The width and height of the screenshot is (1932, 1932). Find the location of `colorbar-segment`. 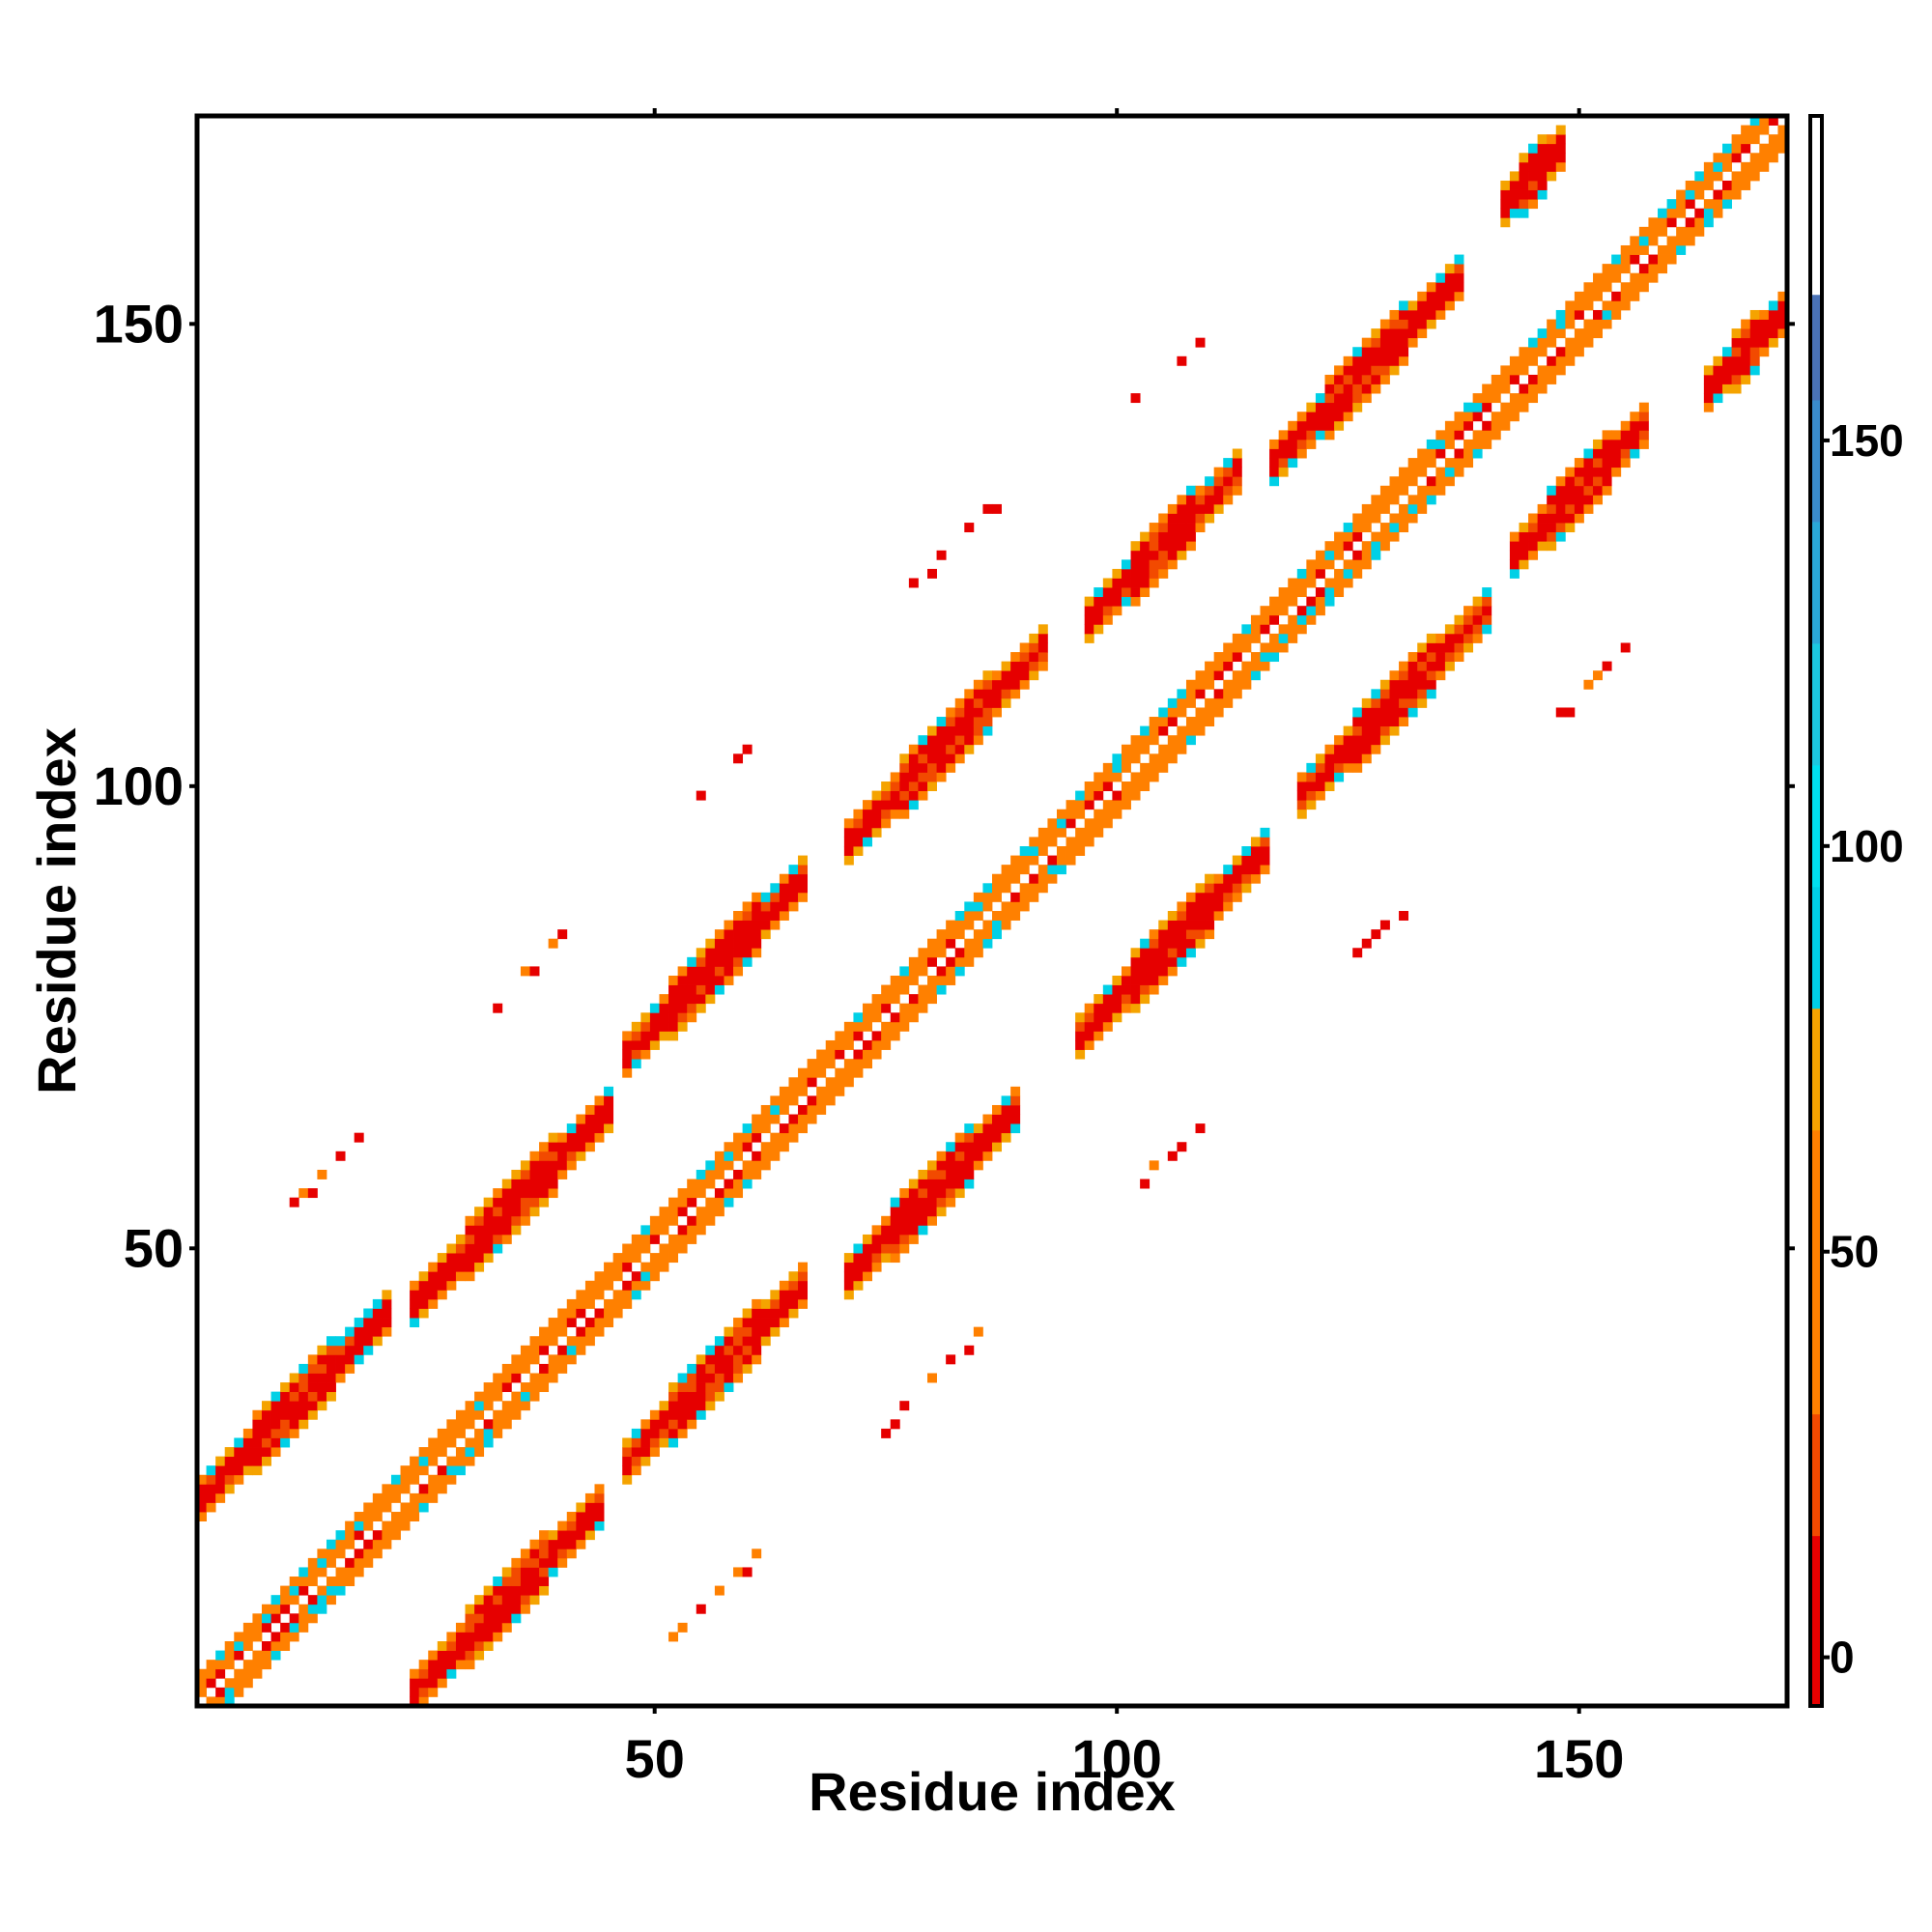

colorbar-segment is located at coordinates (1816, 947).